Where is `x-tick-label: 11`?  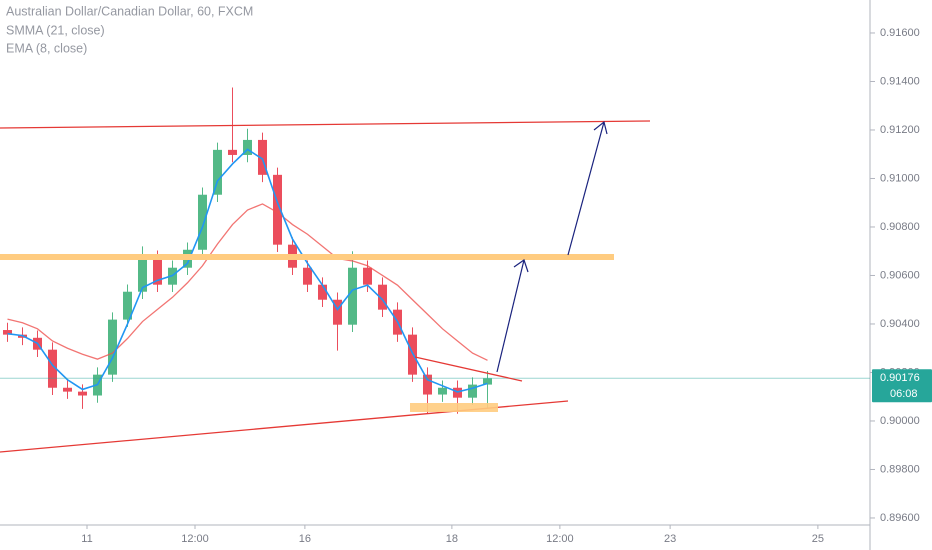
x-tick-label: 11 is located at coordinates (86, 539).